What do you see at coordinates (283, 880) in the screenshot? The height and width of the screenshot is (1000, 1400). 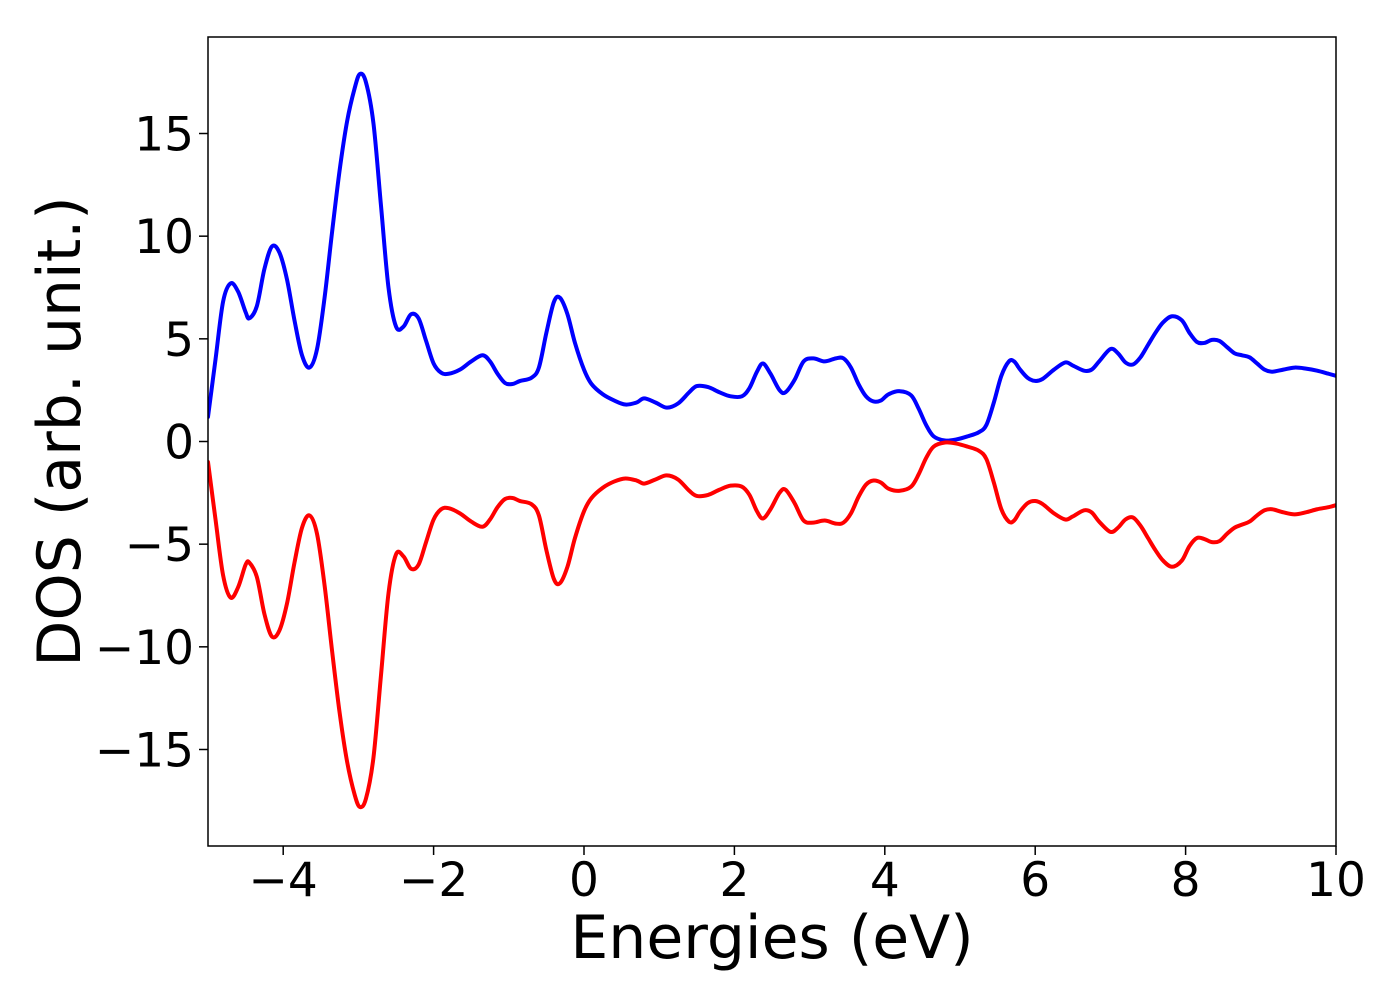 I see `x-tick-label: −4` at bounding box center [283, 880].